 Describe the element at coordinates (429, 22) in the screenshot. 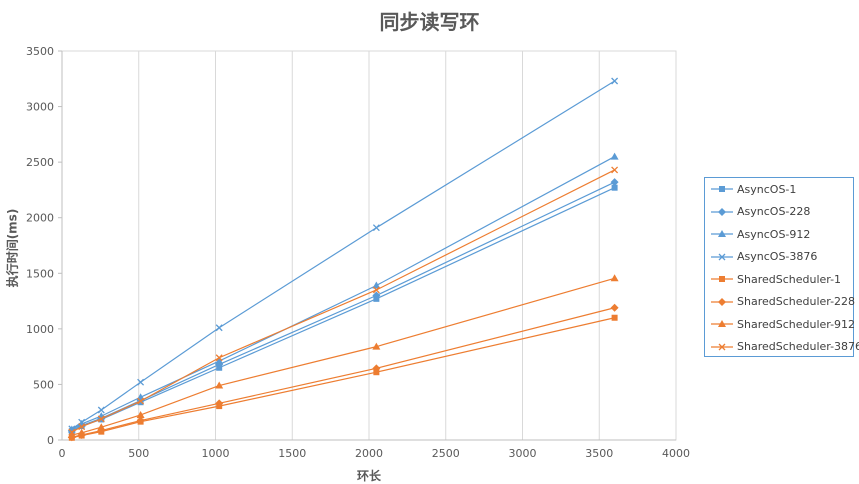

I see `chart-title: 同步读写环` at that location.